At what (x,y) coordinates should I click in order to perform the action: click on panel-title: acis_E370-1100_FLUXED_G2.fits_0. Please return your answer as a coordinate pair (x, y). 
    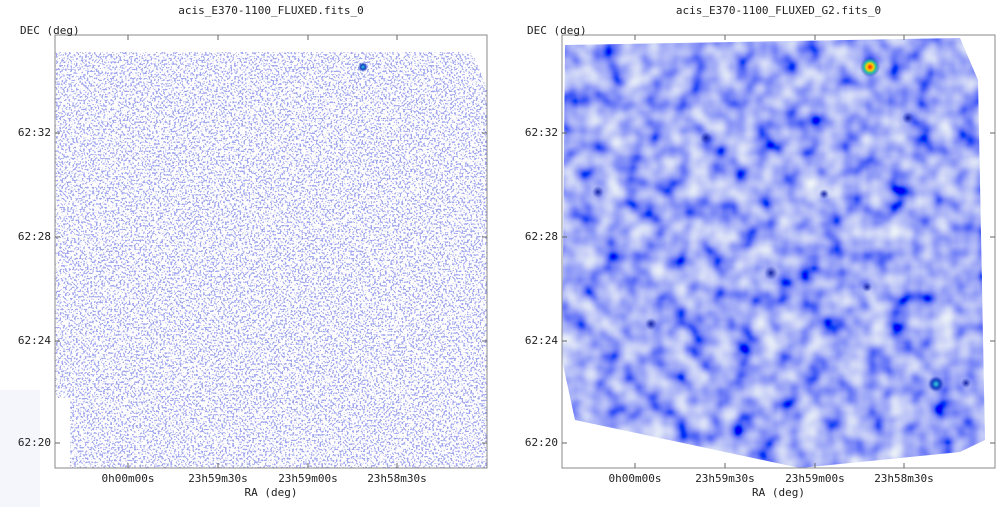
    Looking at the image, I should click on (778, 10).